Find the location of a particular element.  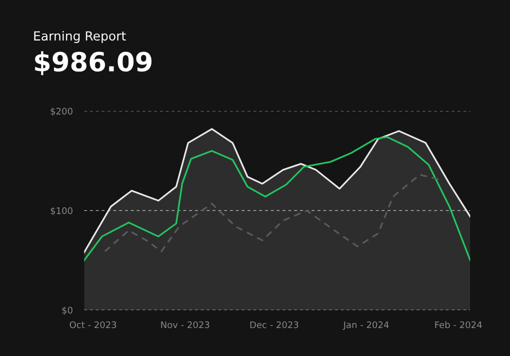

y-tick-label: $100 is located at coordinates (61, 211).